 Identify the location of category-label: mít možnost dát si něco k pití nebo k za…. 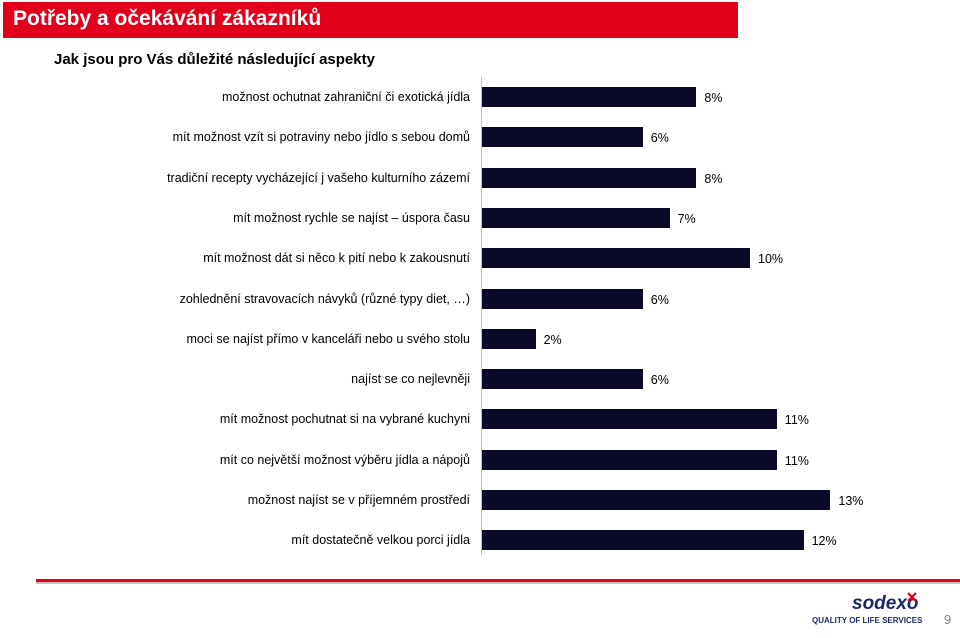
(336, 258).